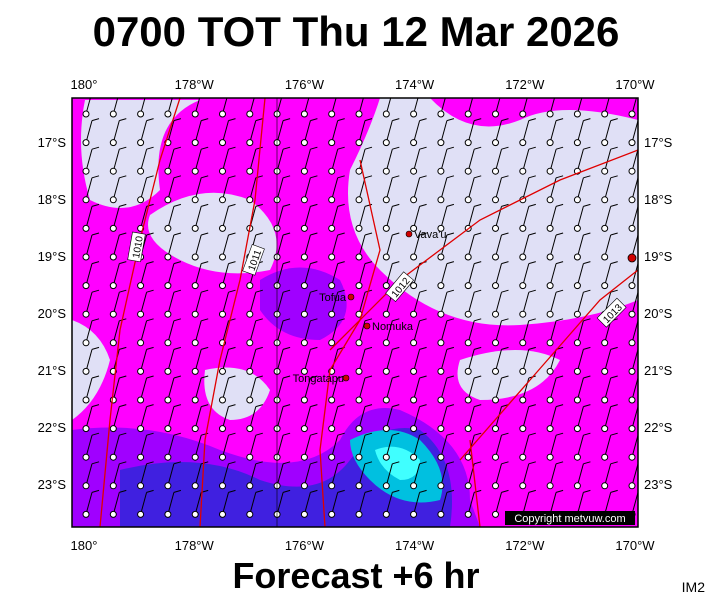 This screenshot has width=711, height=600. I want to click on places: Vava'u Tofua Nomuka Tongatapu, so click(465, 307).